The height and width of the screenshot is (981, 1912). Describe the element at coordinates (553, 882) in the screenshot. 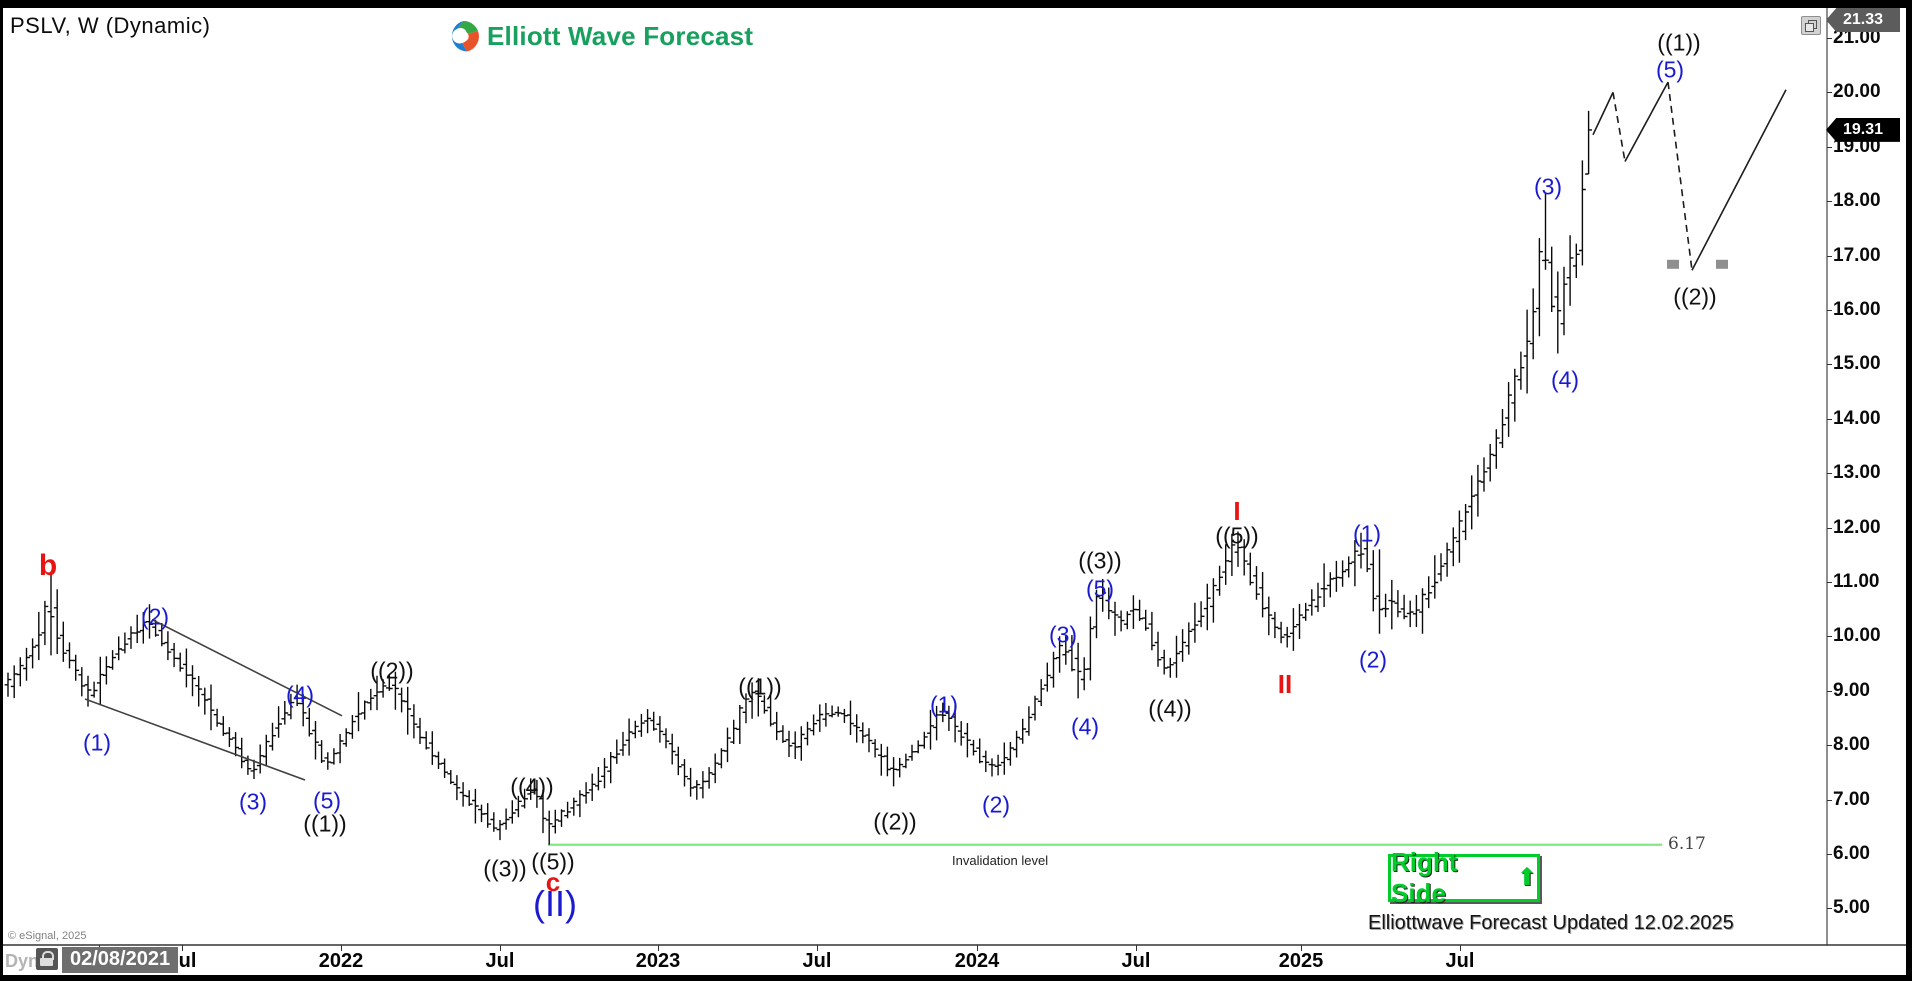

I see `wave-label-red: c` at that location.